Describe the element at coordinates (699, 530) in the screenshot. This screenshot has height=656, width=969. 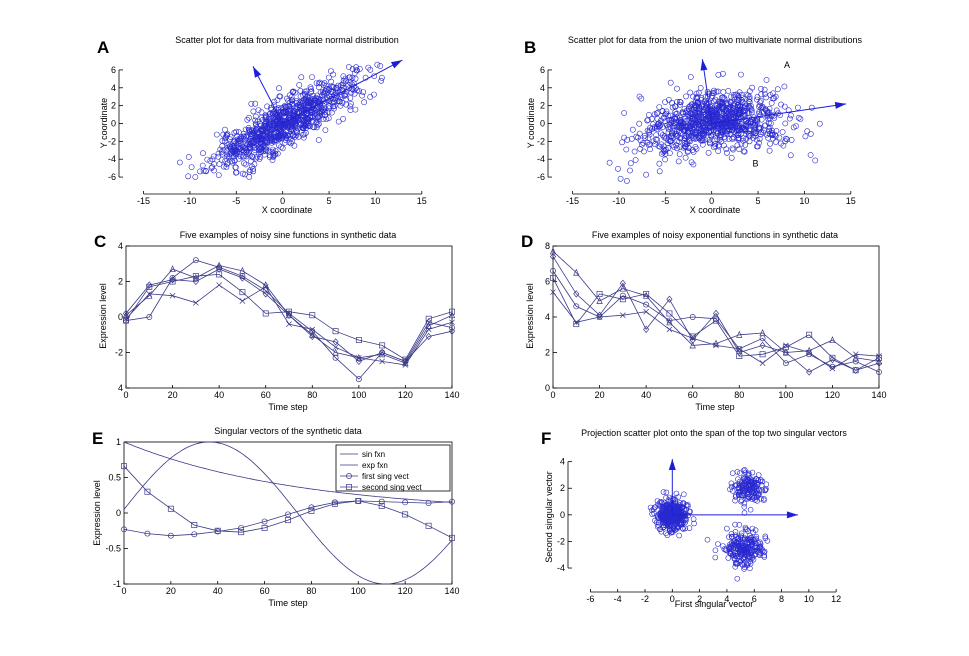
I see `plot-area-f: -6 -4 -2 0 2 4 6 8 10 12 -4 -2 0 2 4` at that location.